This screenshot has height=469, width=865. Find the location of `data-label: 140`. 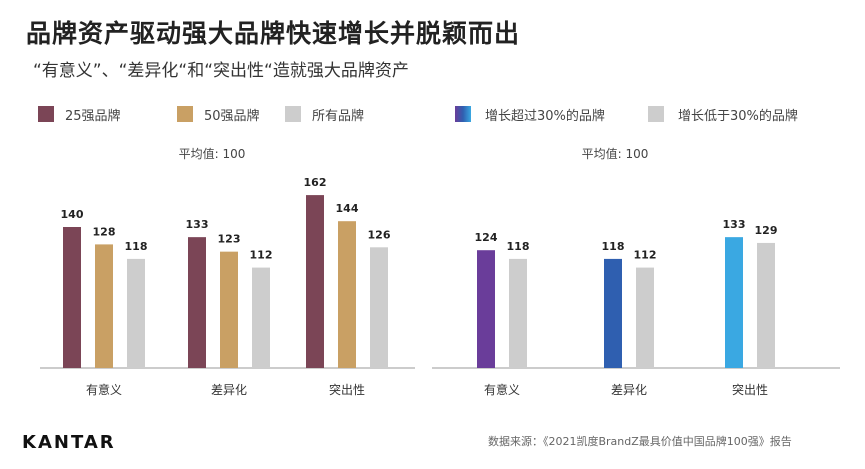

data-label: 140 is located at coordinates (72, 214).